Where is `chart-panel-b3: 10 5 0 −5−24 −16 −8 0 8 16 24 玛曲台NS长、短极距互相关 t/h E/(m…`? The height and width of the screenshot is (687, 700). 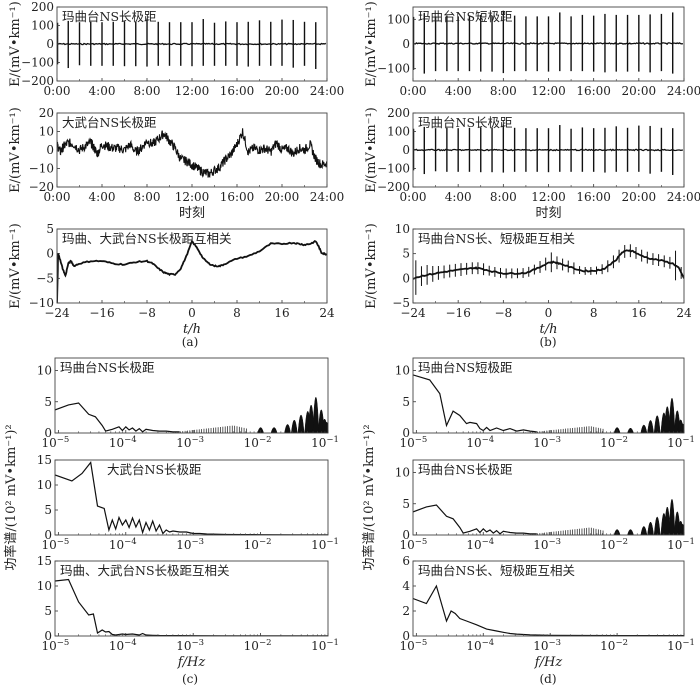
chart-panel-b3: 10 5 0 −5−24 −16 −8 0 8 16 24 玛曲台NS长、短极距互相关 t/h E/(m… is located at coordinates (528, 279).